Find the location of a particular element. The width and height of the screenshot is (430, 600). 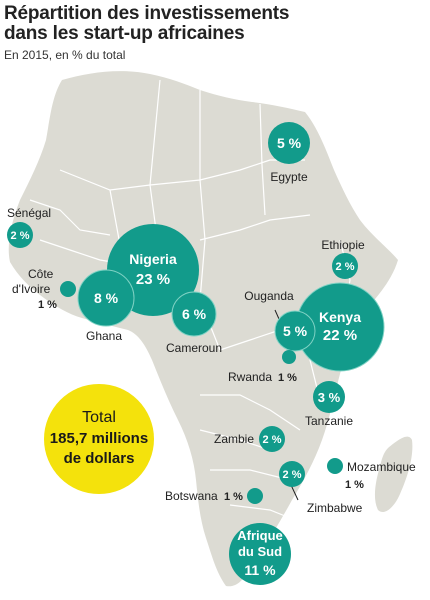

ouganda-name: Ouganda is located at coordinates (269, 296).